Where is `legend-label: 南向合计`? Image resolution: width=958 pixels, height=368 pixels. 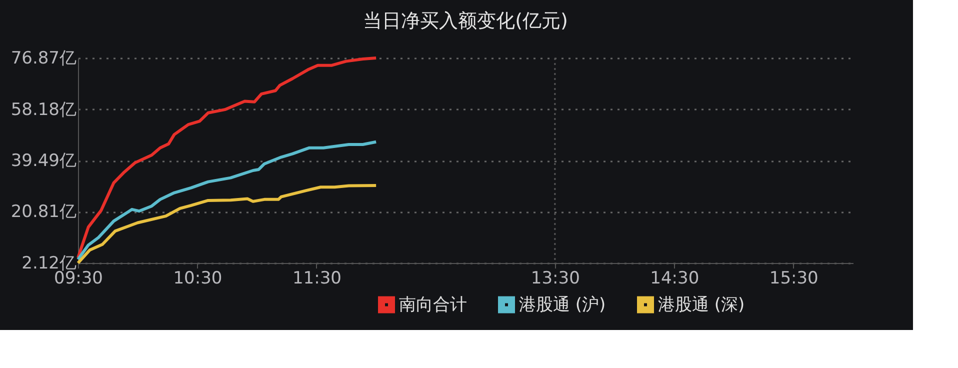
legend-label: 南向合计 is located at coordinates (433, 304).